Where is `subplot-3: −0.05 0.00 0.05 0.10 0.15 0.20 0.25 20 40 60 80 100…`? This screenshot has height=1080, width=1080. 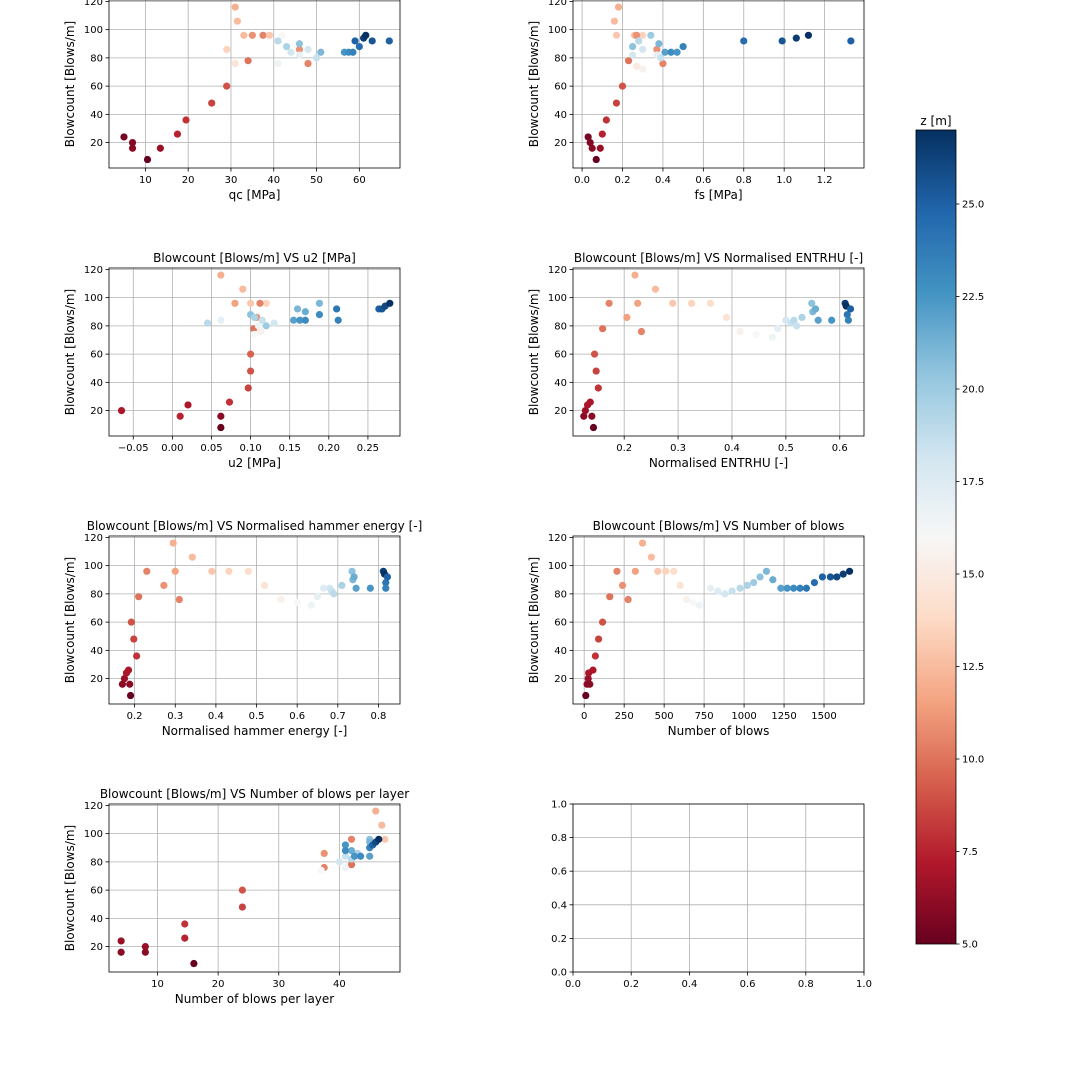 subplot-3: −0.05 0.00 0.05 0.10 0.15 0.20 0.25 20 40 60 80 100… is located at coordinates (232, 360).